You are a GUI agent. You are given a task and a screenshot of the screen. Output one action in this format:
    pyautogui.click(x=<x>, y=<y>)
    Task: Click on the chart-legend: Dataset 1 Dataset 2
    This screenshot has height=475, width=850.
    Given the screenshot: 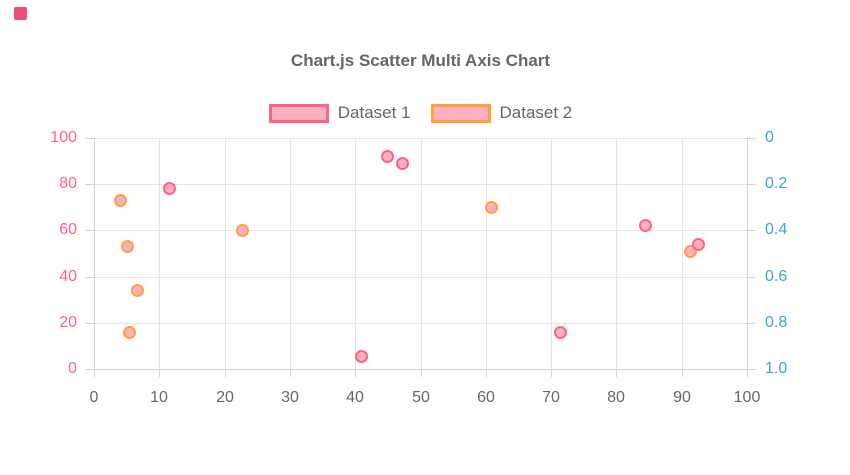 What is the action you would take?
    pyautogui.click(x=420, y=113)
    